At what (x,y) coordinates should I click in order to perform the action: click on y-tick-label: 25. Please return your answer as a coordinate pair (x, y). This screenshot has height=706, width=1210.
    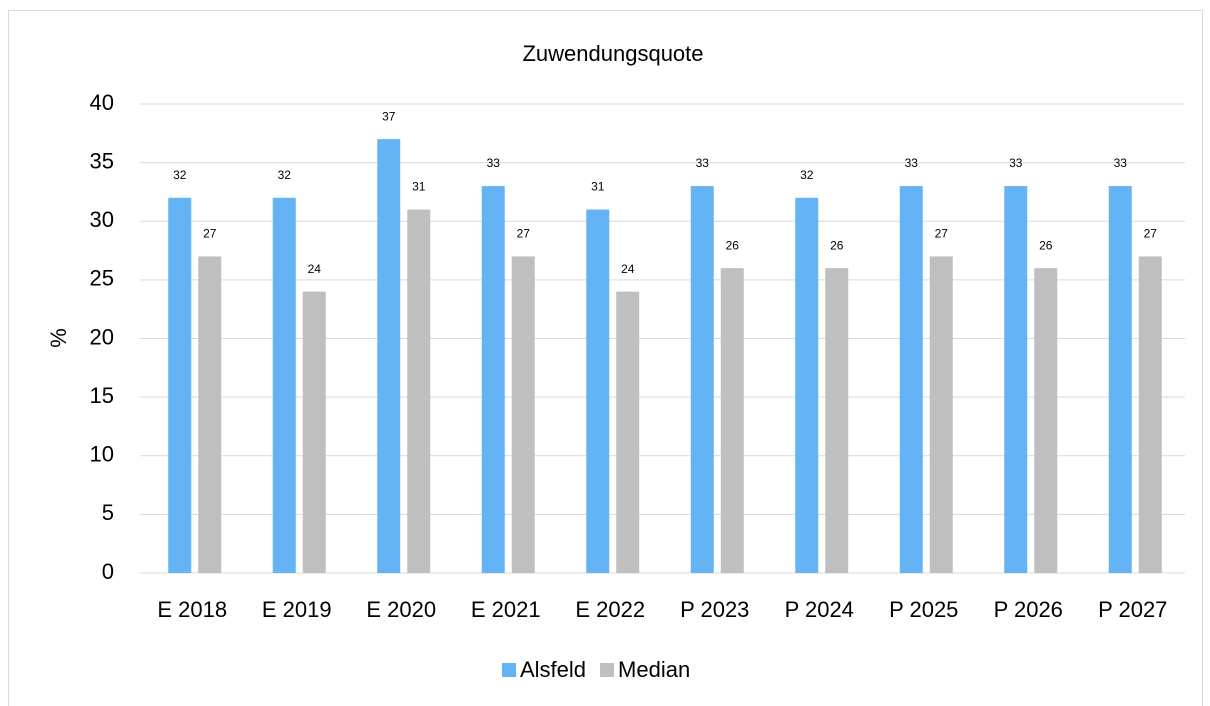
    Looking at the image, I should click on (102, 278).